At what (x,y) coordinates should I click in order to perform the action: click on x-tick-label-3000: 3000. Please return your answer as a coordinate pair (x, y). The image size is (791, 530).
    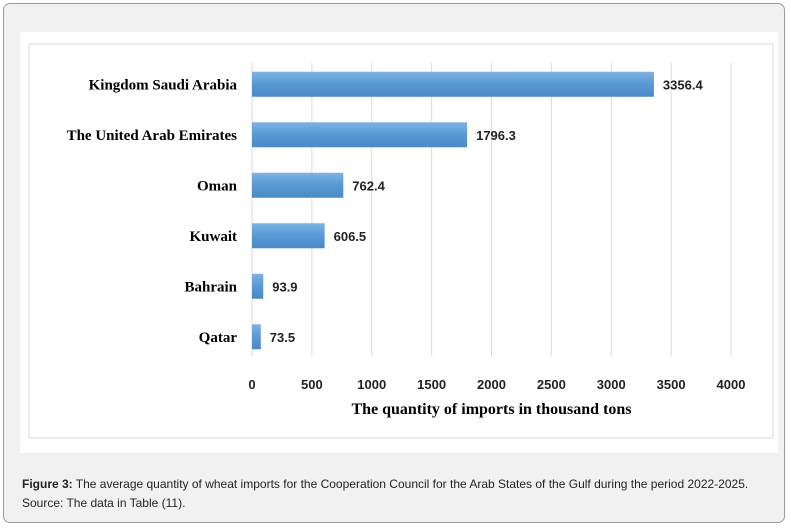
    Looking at the image, I should click on (611, 384).